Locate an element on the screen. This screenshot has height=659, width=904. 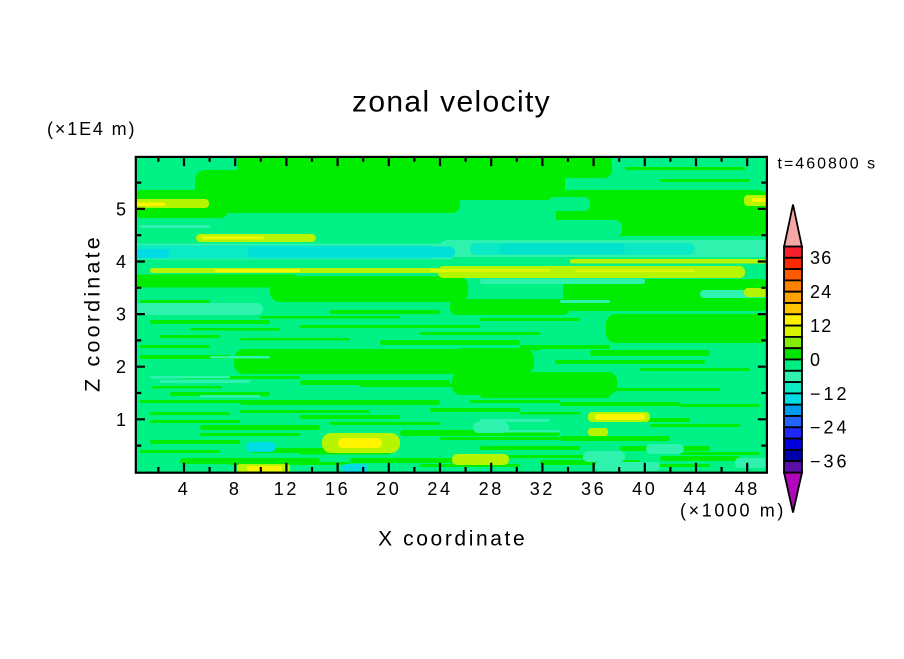
svg-text: (×1E4 m) is located at coordinates (91, 129).